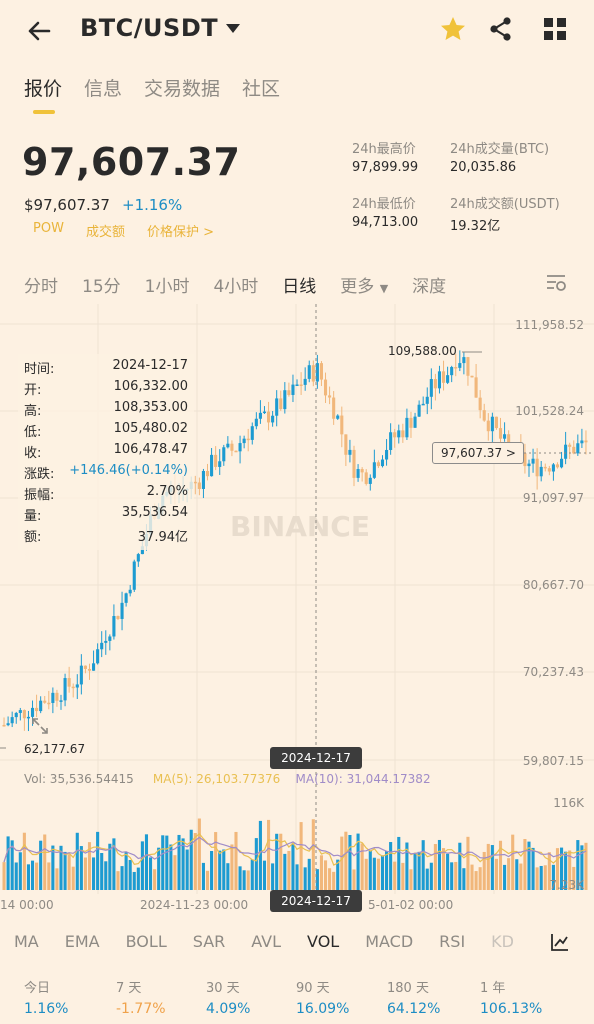 The height and width of the screenshot is (1024, 594). What do you see at coordinates (385, 222) in the screenshot?
I see `low-value: 94,713.00` at bounding box center [385, 222].